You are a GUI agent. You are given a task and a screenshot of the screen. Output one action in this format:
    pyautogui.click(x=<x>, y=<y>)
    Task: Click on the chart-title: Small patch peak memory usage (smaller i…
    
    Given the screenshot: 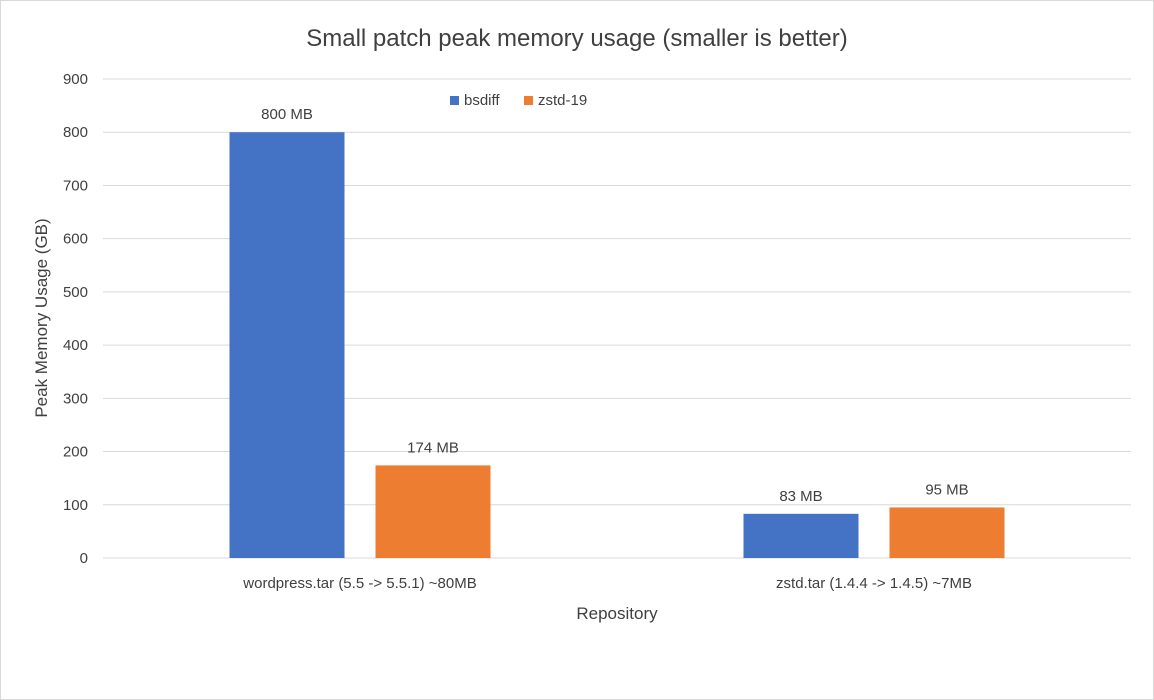 What is the action you would take?
    pyautogui.click(x=577, y=38)
    